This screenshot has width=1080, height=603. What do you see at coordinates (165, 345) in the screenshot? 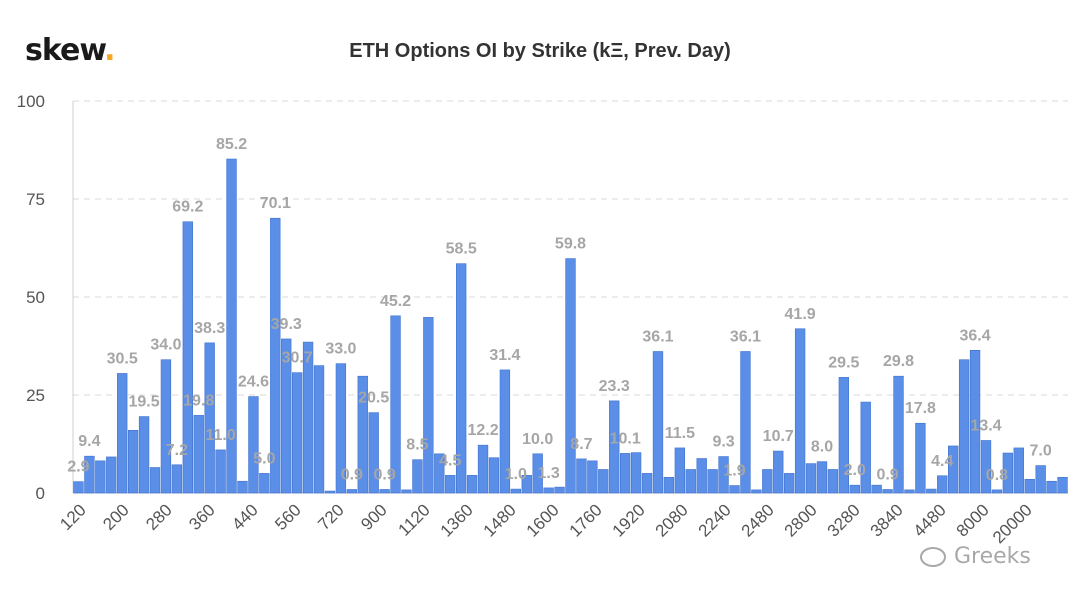
I see `data-label: 34.0` at bounding box center [165, 345].